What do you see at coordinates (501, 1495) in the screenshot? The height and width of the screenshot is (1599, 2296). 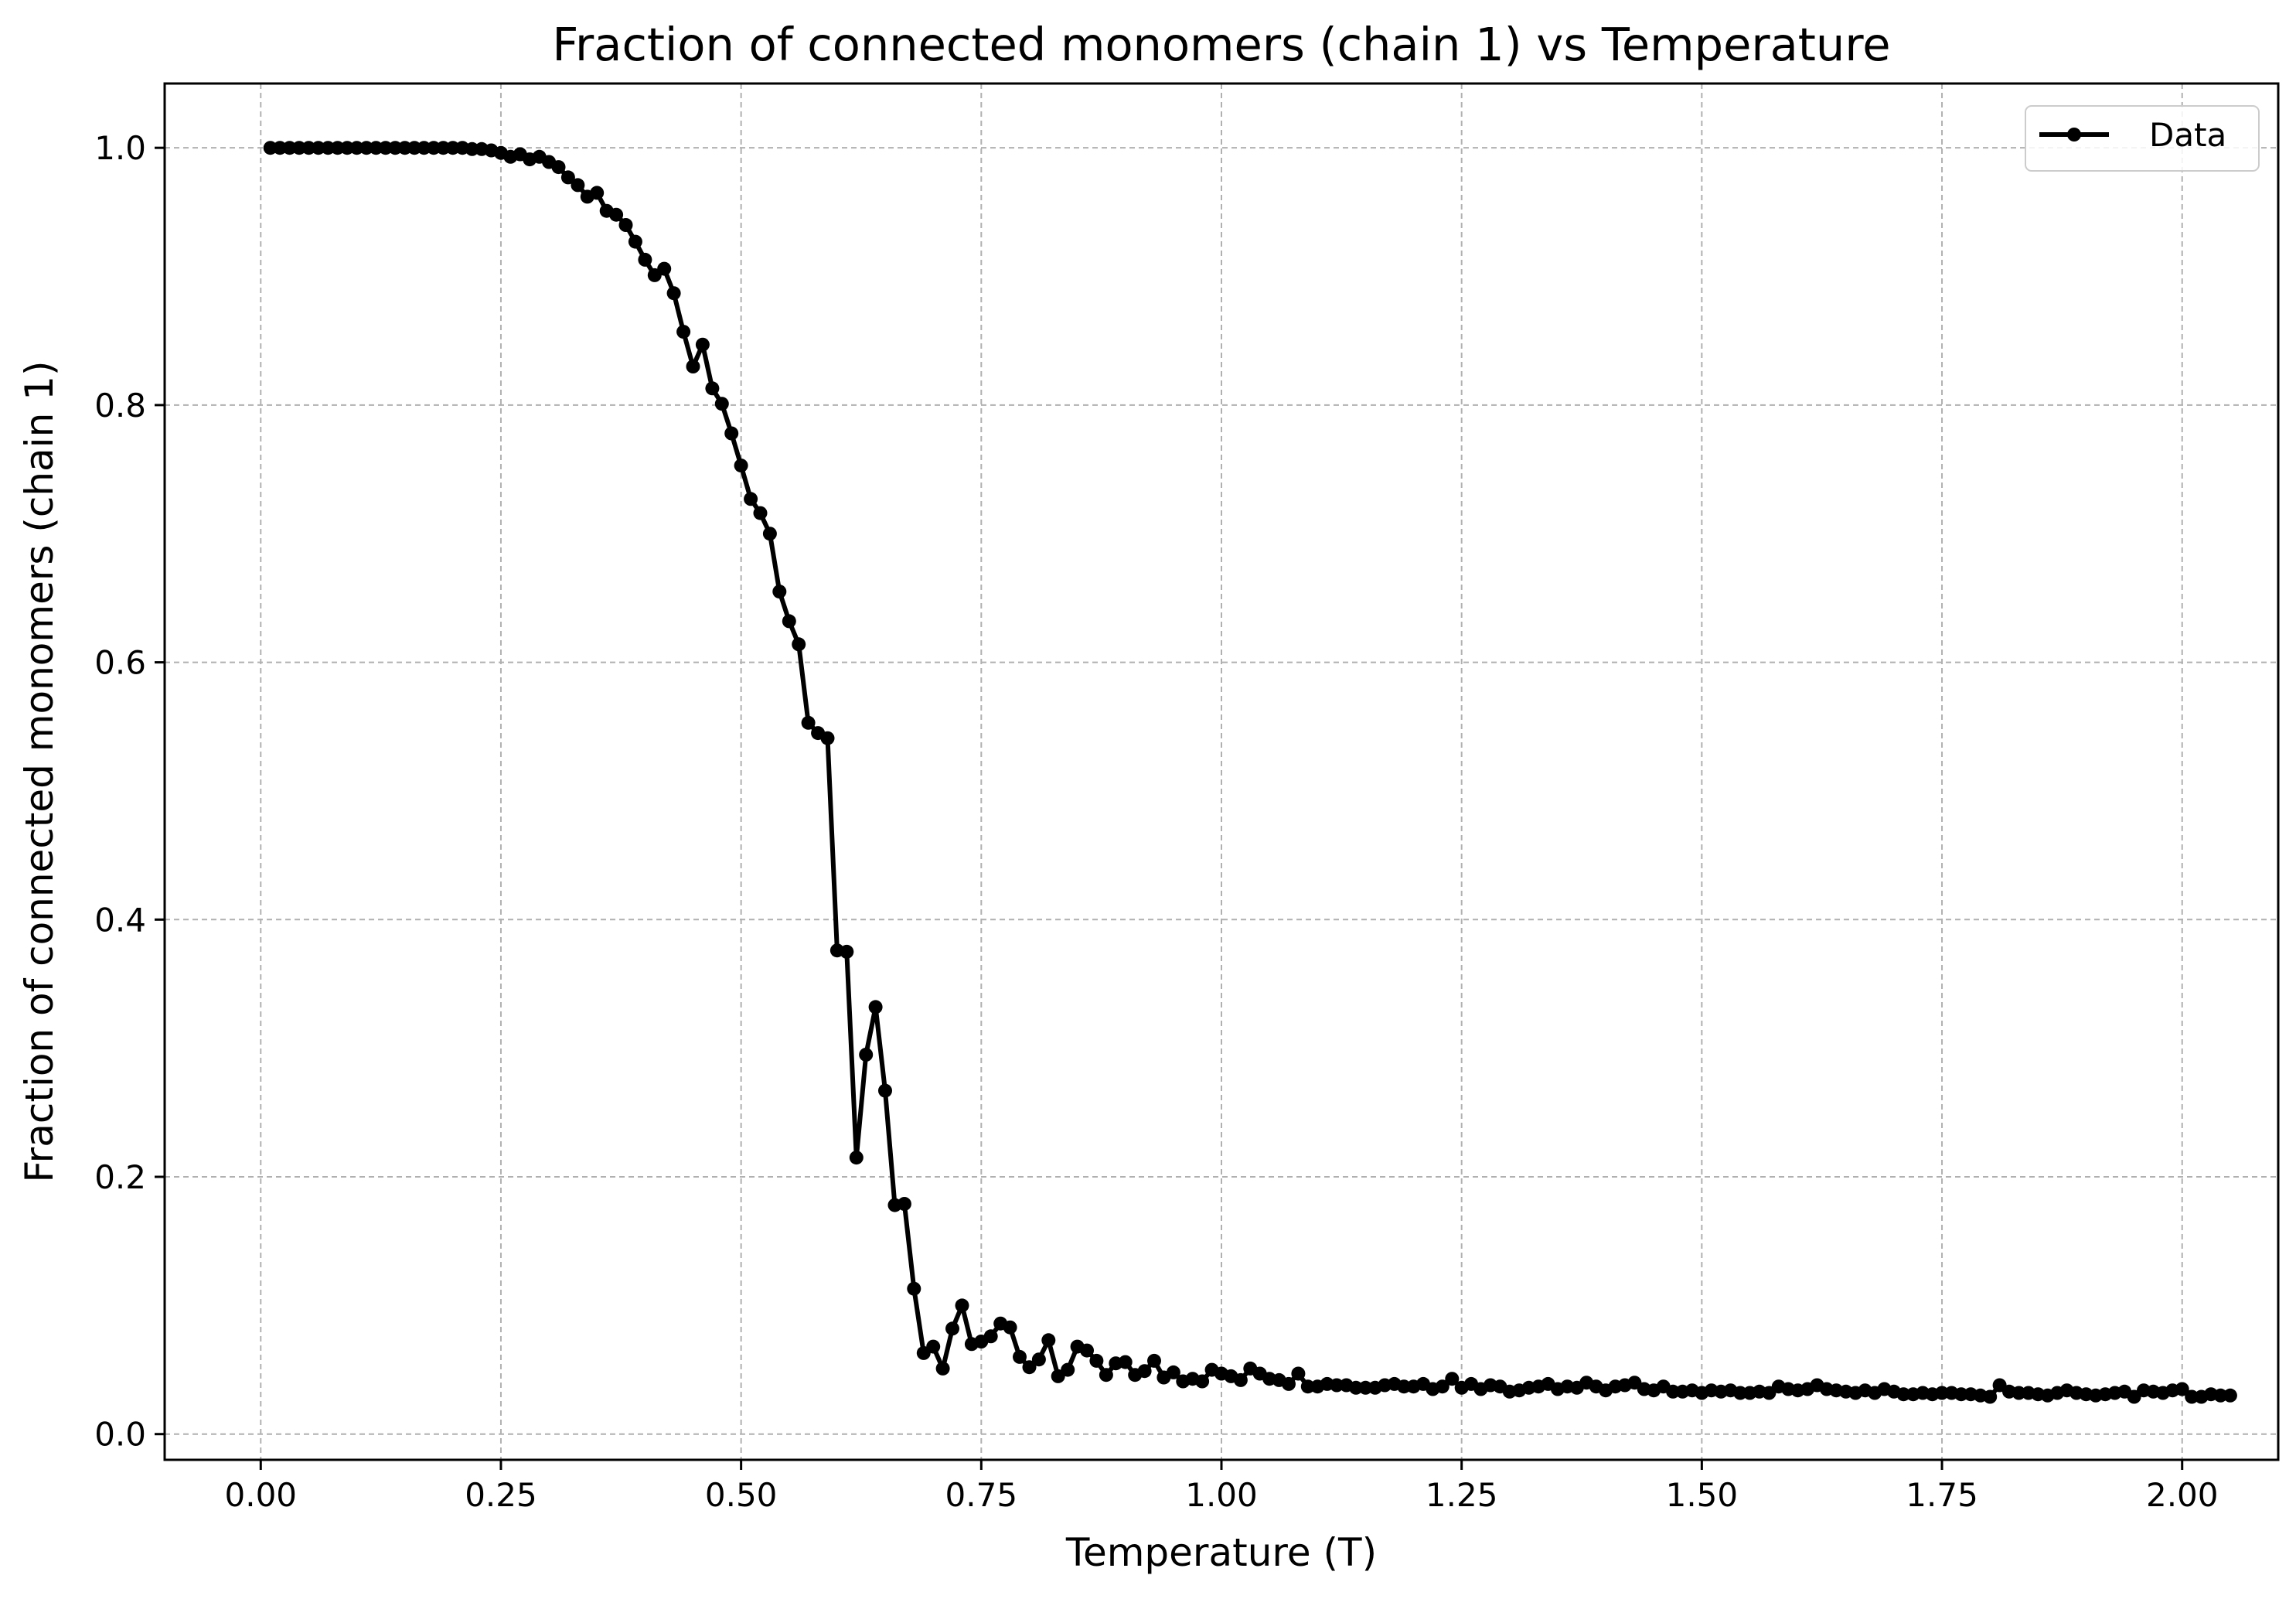 I see `x-tick-label: 0.25` at bounding box center [501, 1495].